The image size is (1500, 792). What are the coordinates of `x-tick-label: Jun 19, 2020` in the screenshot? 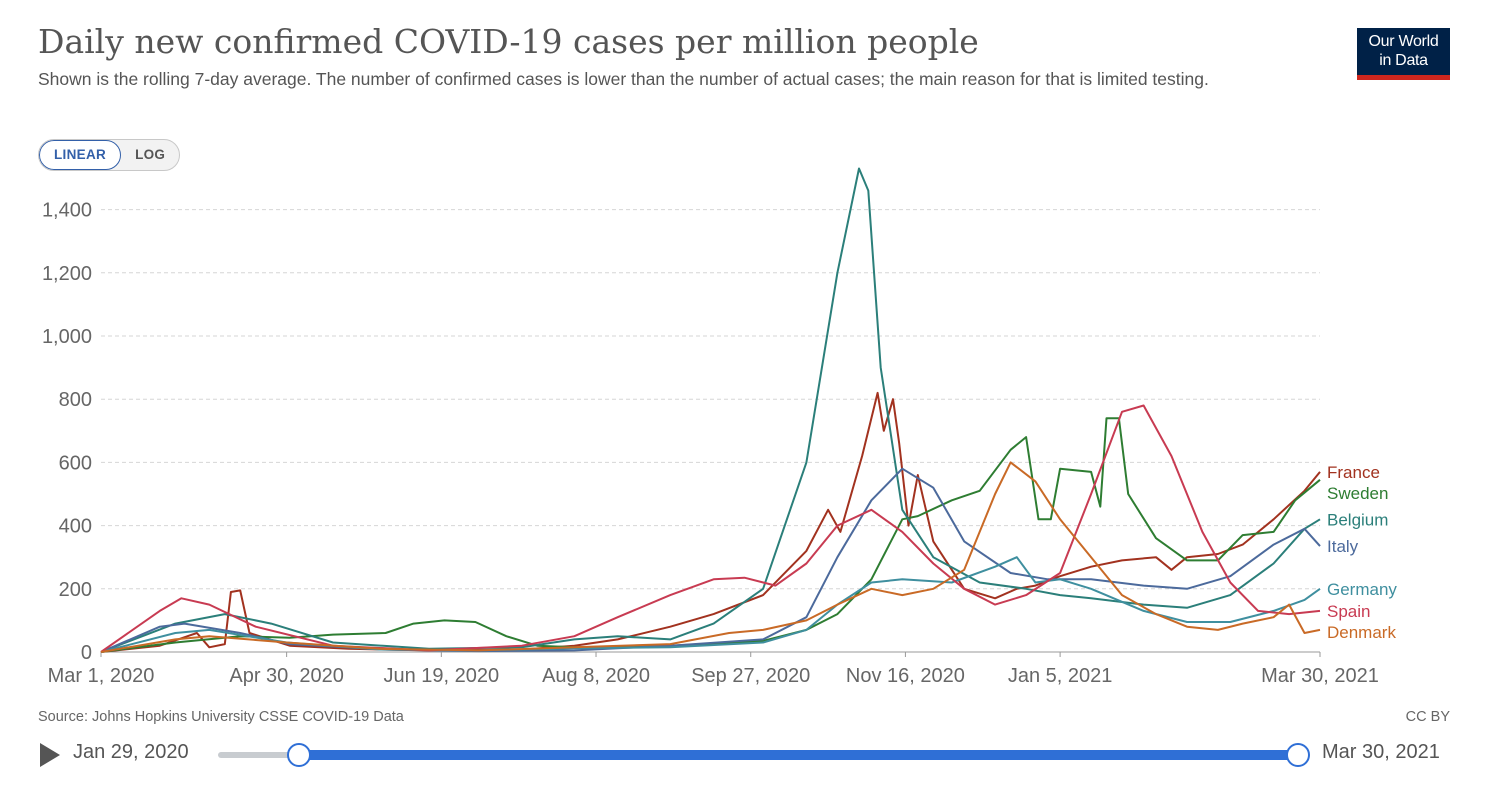 It's located at (442, 676).